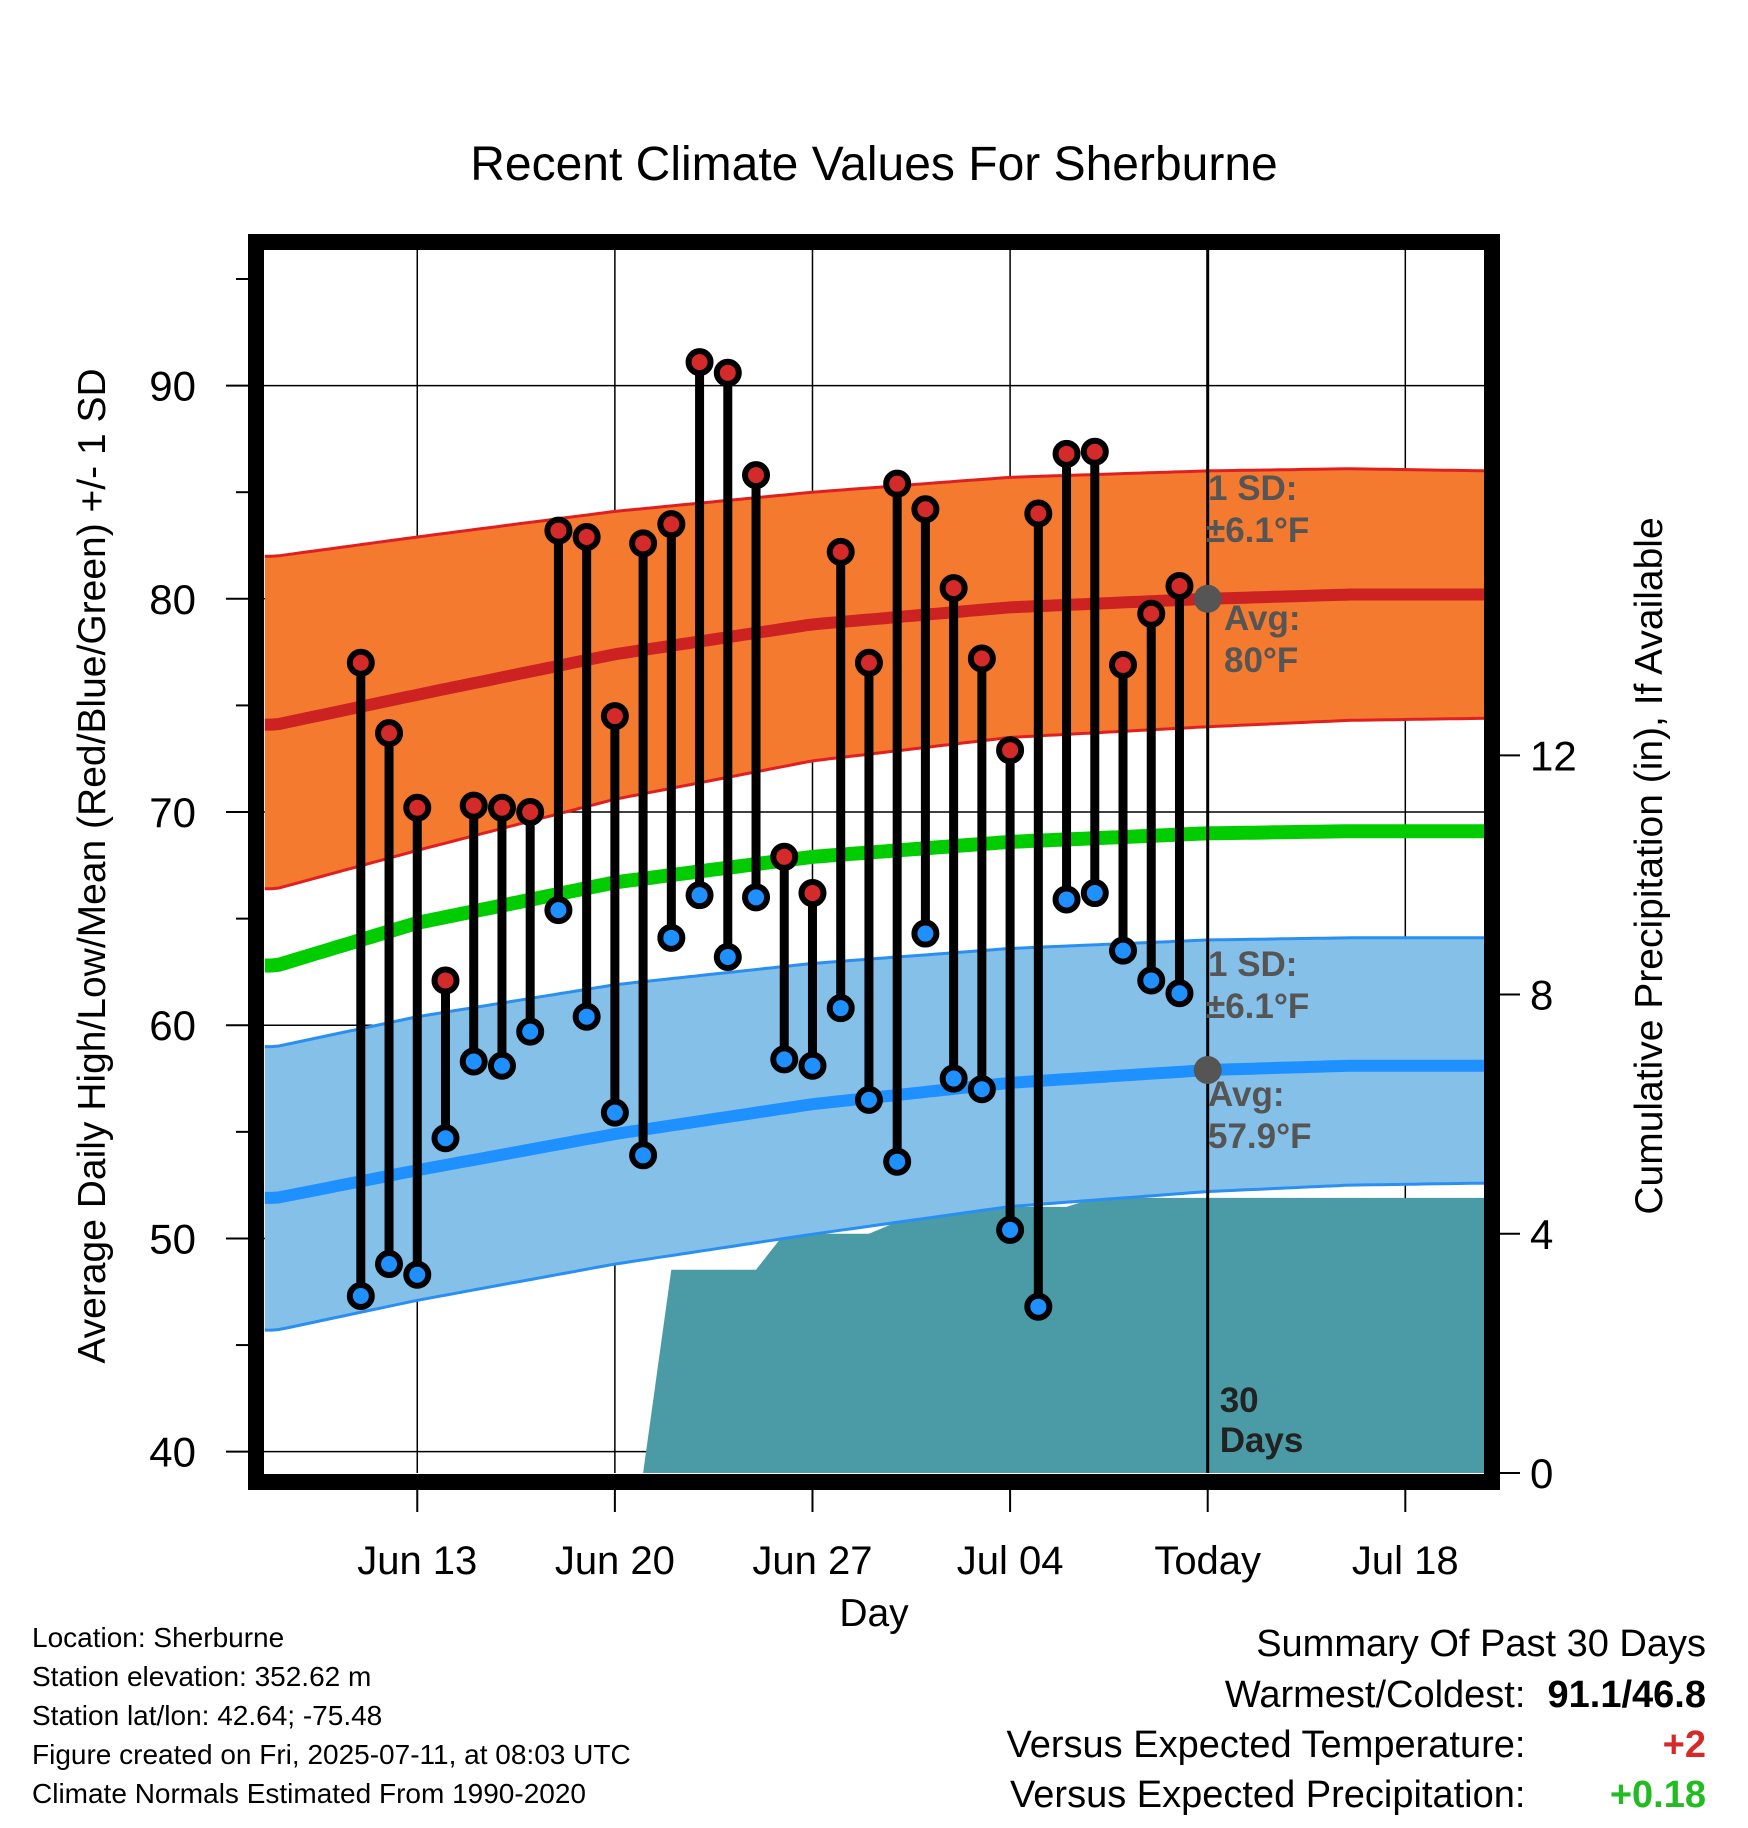 This screenshot has height=1828, width=1748. I want to click on y-tick-label: 50, so click(172, 1238).